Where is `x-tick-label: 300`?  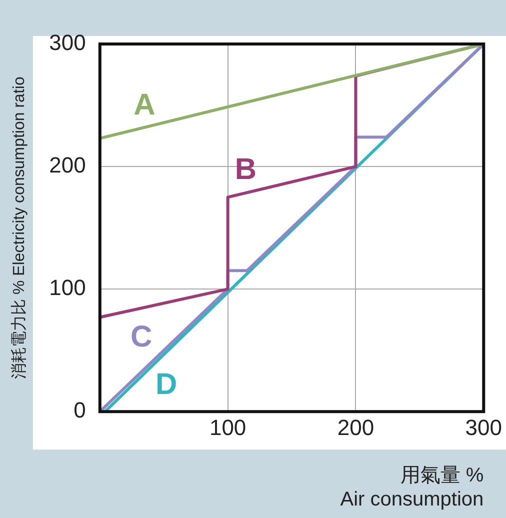
x-tick-label: 300 is located at coordinates (483, 427).